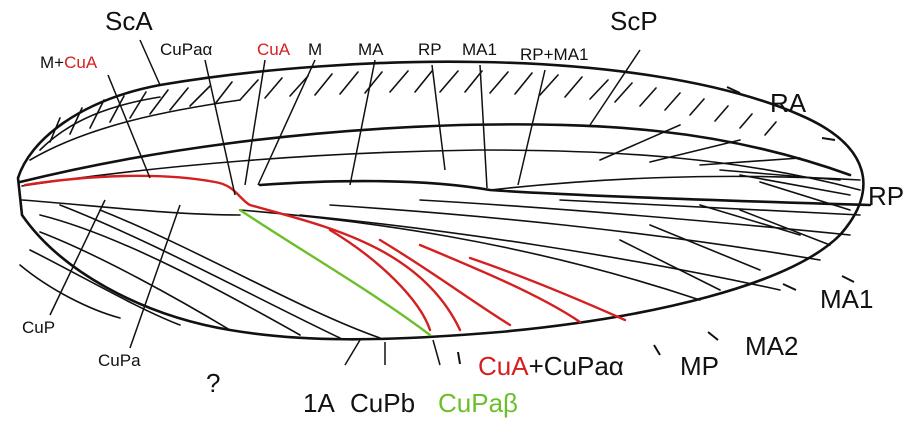  What do you see at coordinates (771, 346) in the screenshot?
I see `label-MA2: MA2` at bounding box center [771, 346].